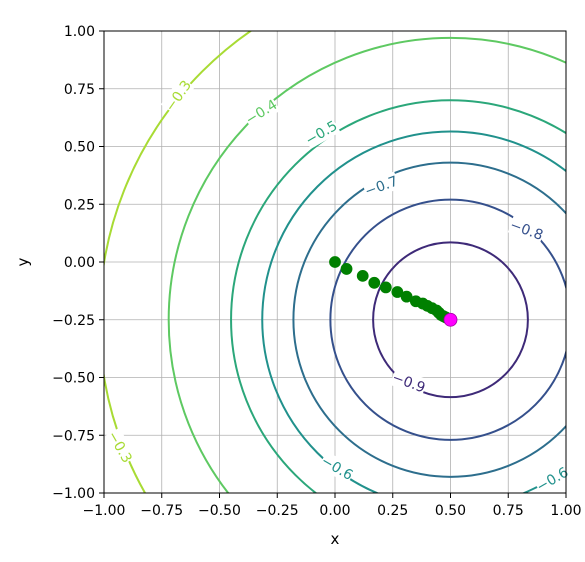 This screenshot has height=562, width=585. I want to click on y-tick-label: 0.00, so click(79, 263).